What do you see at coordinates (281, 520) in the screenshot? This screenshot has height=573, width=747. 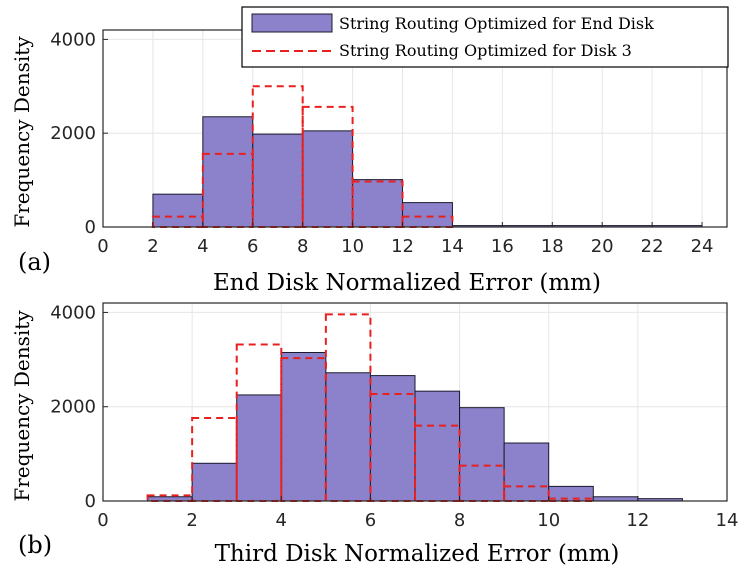 I see `panel-b-x-tick-label: 4` at bounding box center [281, 520].